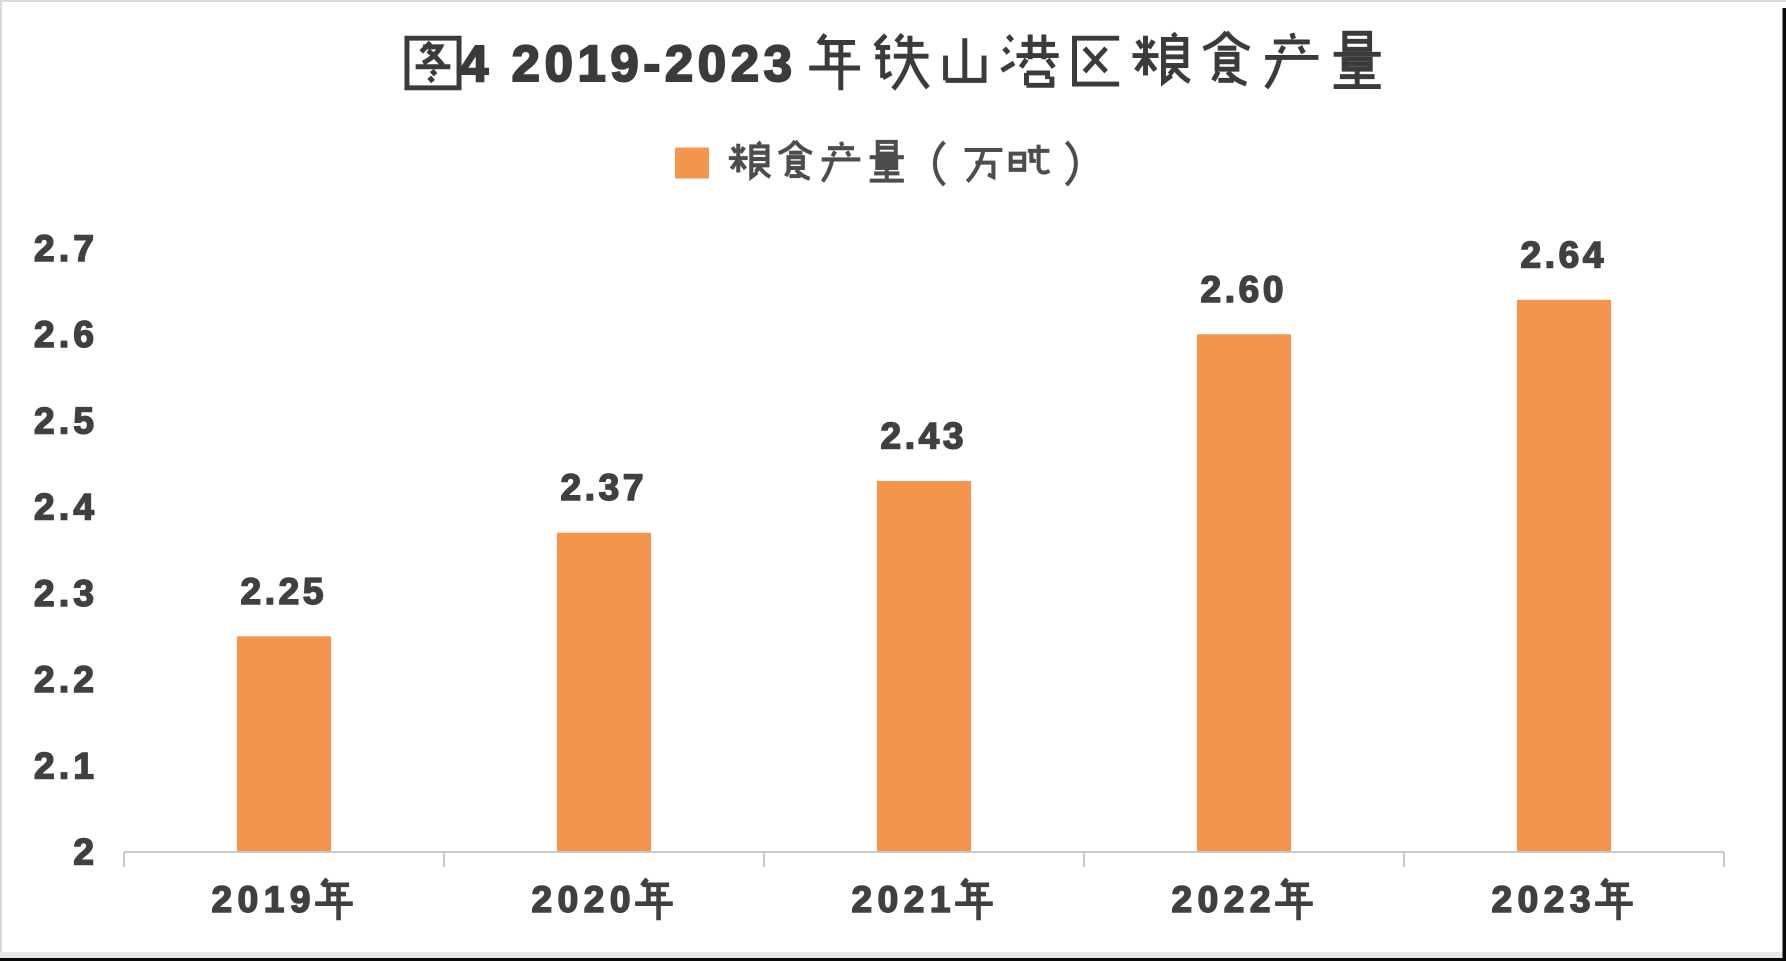  Describe the element at coordinates (282, 591) in the screenshot. I see `svg-text: 2.25` at that location.